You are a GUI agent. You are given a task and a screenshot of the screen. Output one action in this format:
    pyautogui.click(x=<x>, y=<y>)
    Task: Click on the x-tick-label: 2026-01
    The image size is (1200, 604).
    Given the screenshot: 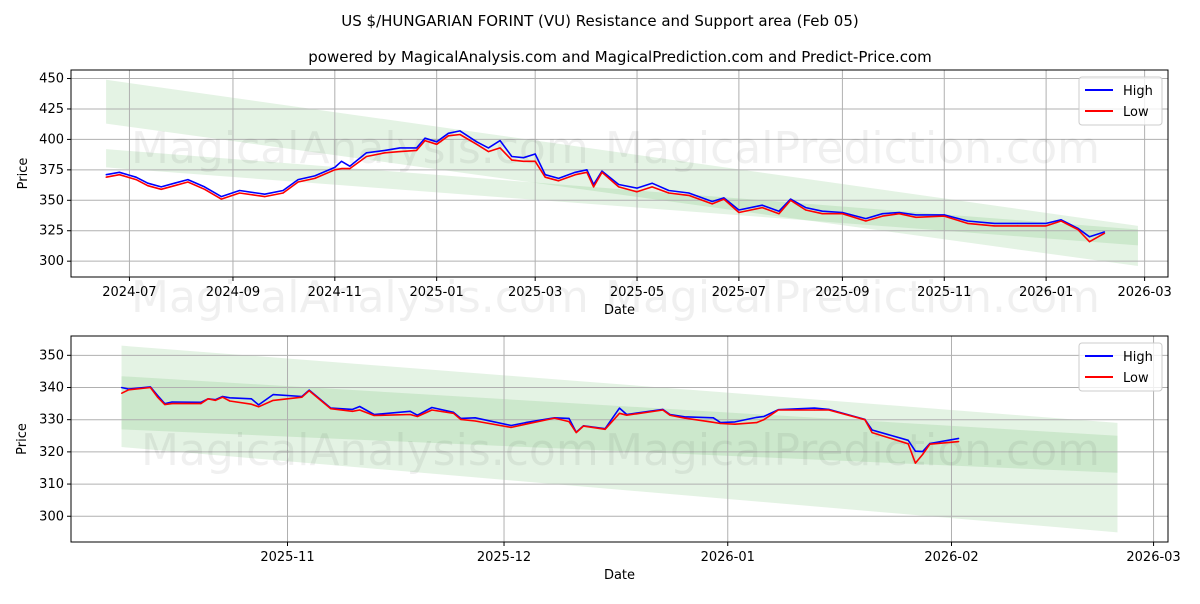 What is the action you would take?
    pyautogui.click(x=1046, y=292)
    